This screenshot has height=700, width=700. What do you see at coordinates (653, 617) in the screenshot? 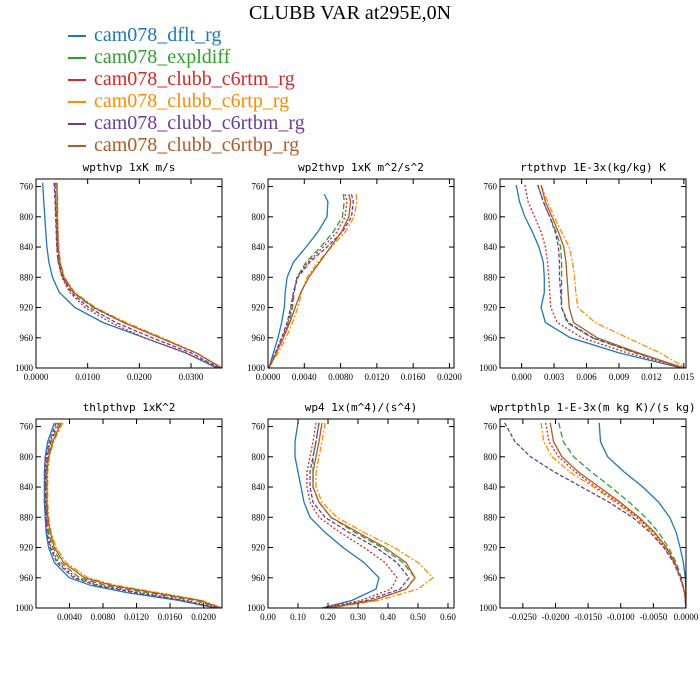
I see `x-tick-label: -0.0050` at bounding box center [653, 617].